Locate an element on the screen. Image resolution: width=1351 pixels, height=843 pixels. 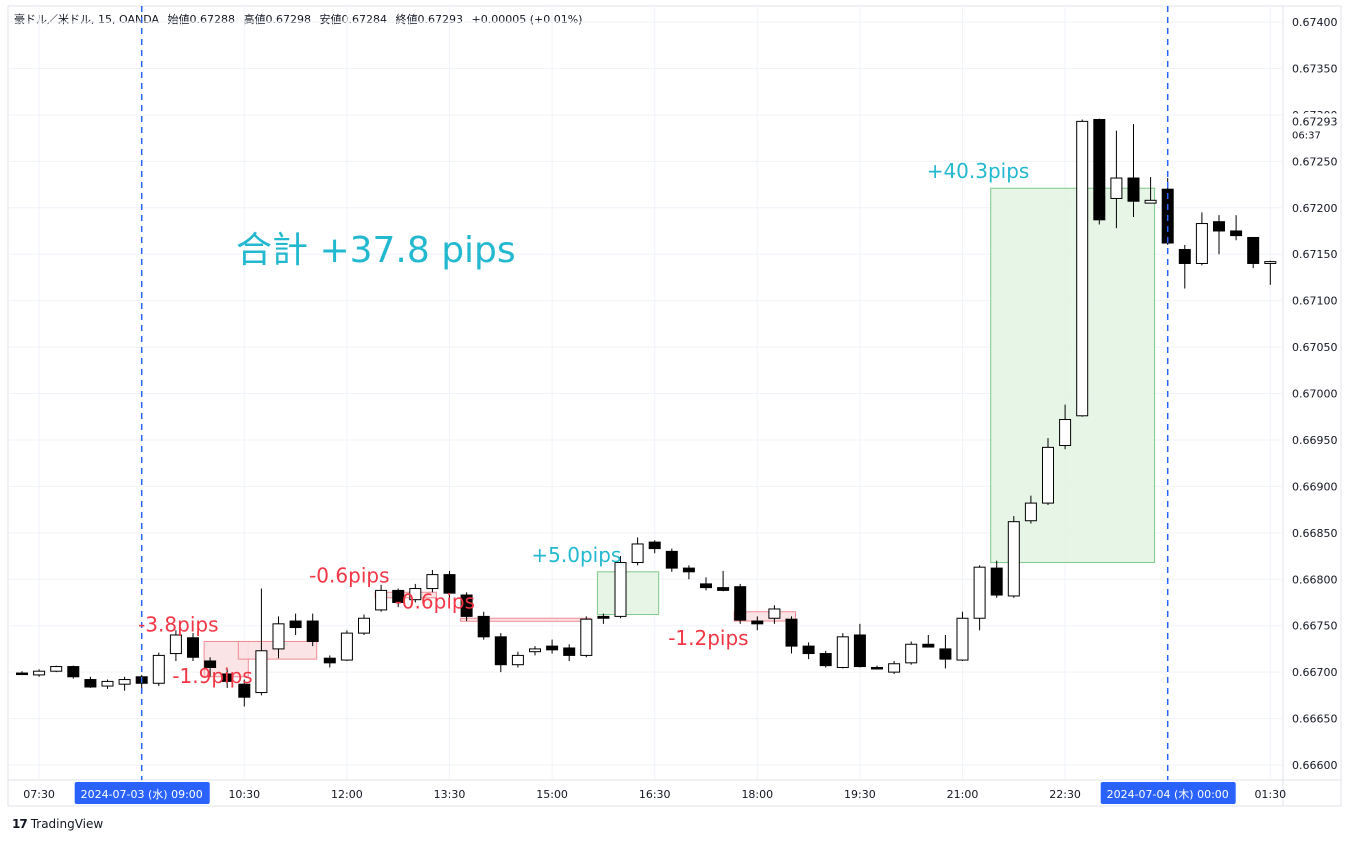
price-tick-label: 0.67400 is located at coordinates (1315, 22).